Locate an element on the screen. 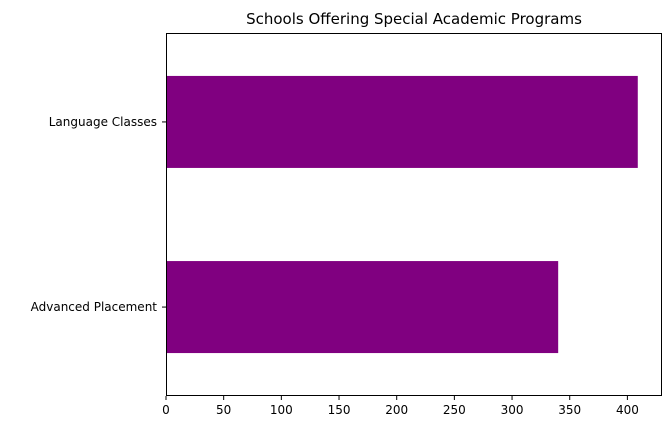 The image size is (672, 439). x-tick-label: 400 is located at coordinates (627, 410).